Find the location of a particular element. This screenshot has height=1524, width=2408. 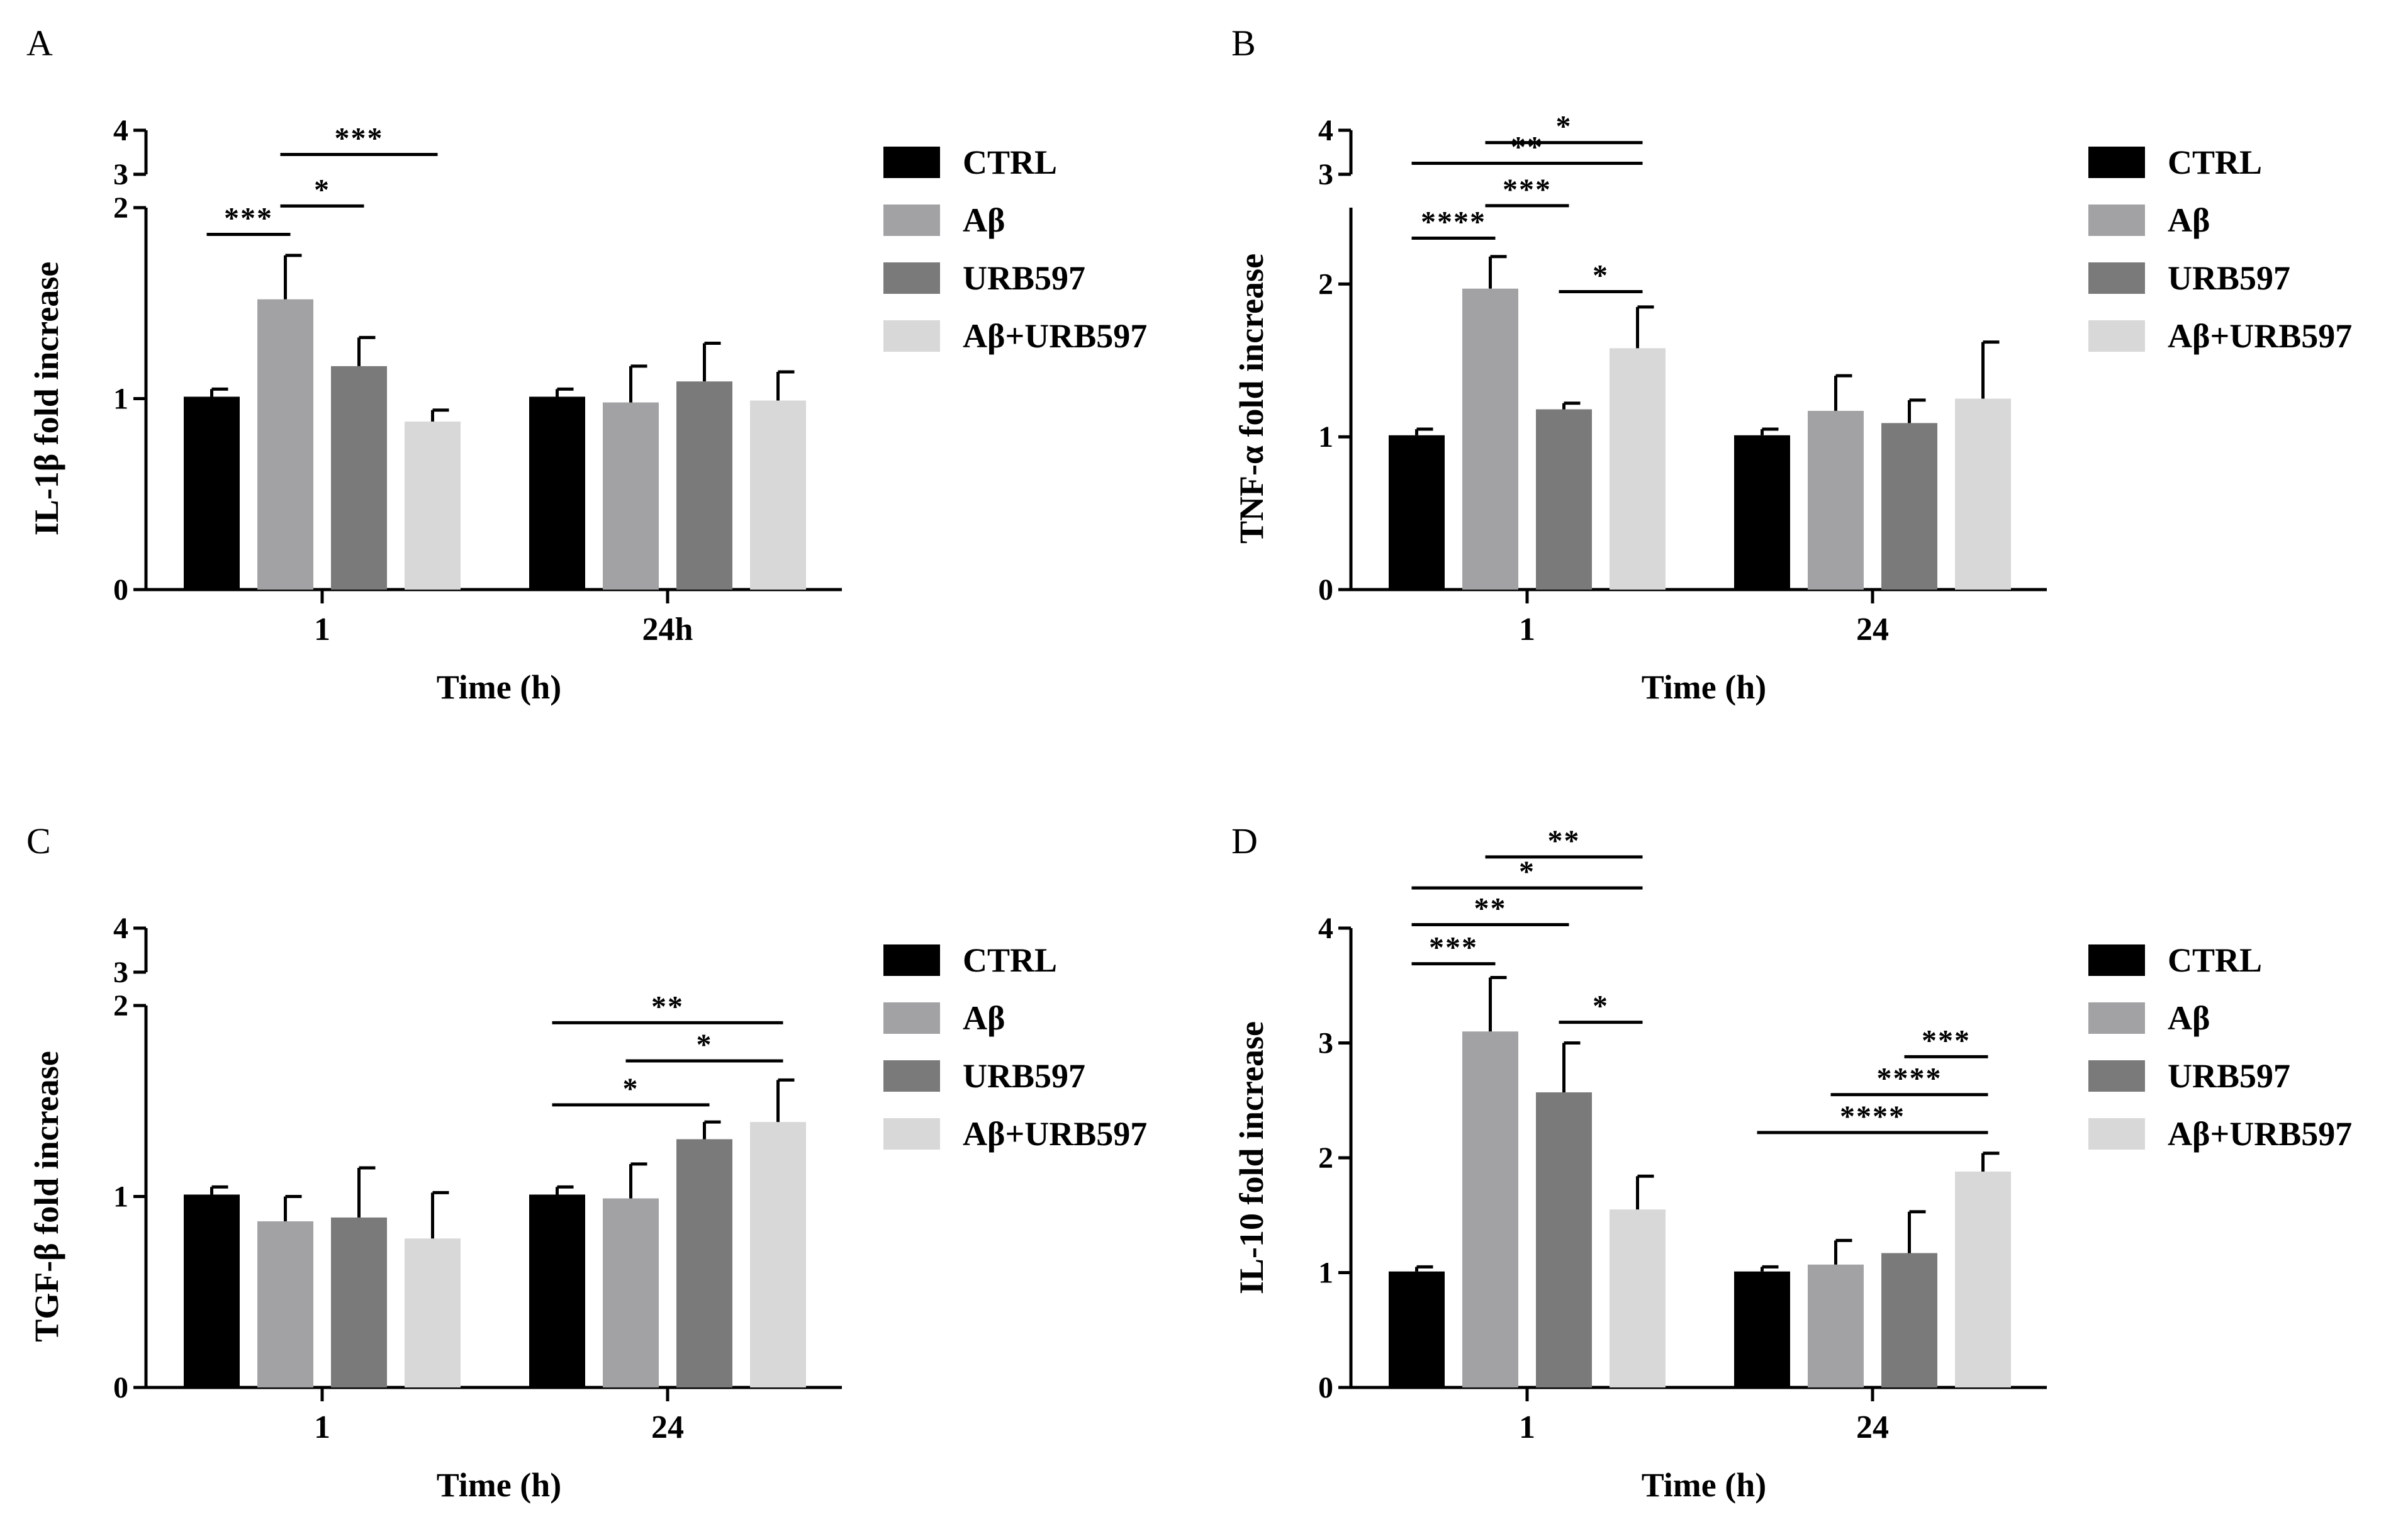

y-axis-title: IL-1β fold increase is located at coordinates (46, 398).